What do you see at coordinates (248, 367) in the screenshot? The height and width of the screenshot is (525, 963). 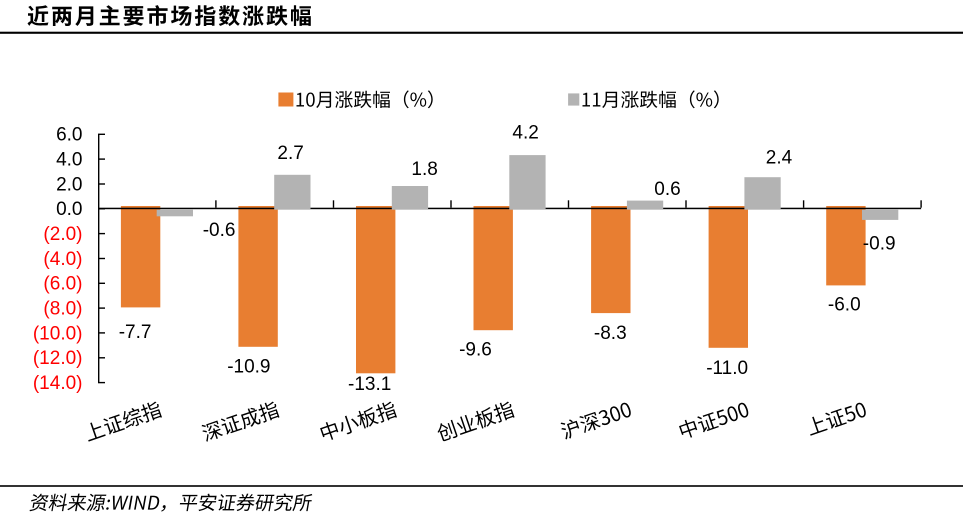 I see `svg-text: -10.9` at bounding box center [248, 367].